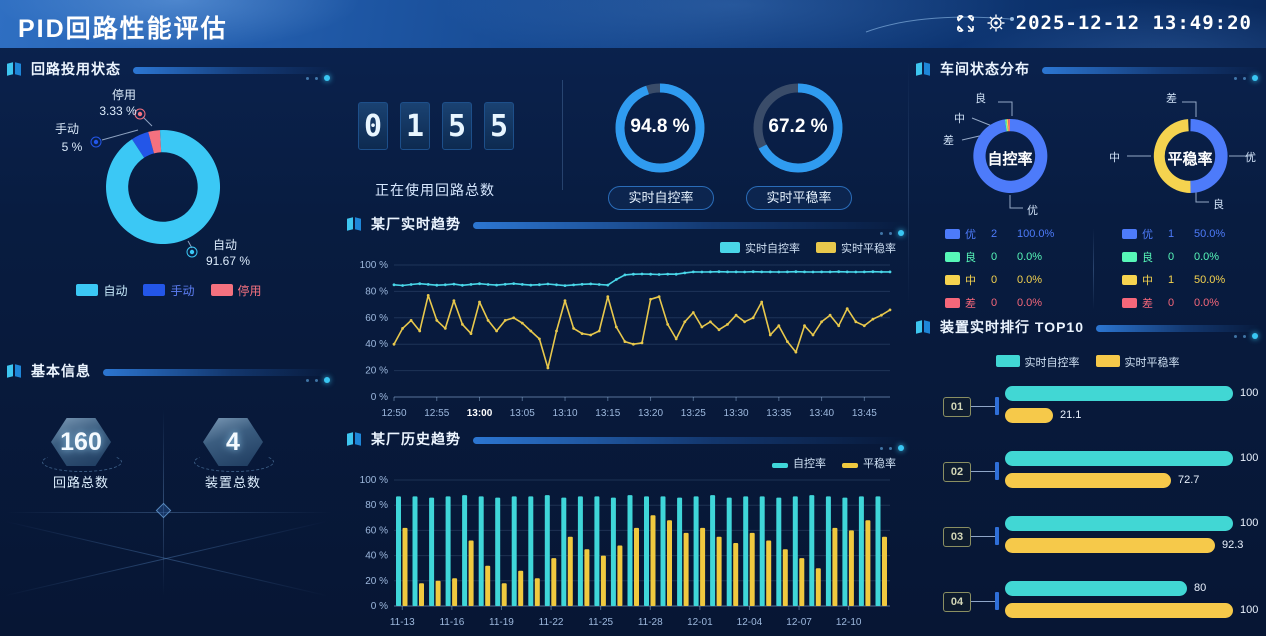  I want to click on stability-status-table: 优 1 50.0% 良 0 0.0% 中 1 50.0% 差 0 0.0%, so click(1185, 268).